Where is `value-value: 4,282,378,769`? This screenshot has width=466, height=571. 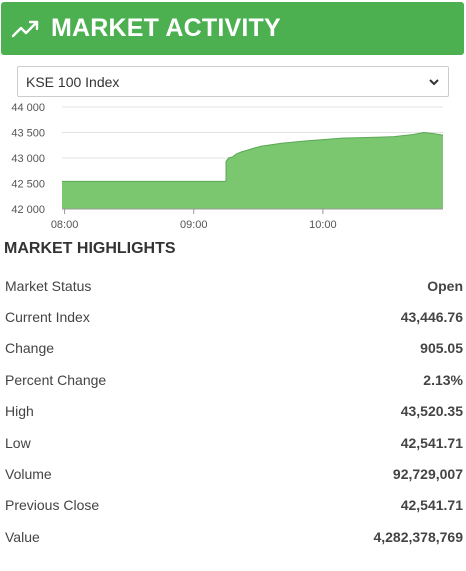 value-value: 4,282,378,769 is located at coordinates (418, 536).